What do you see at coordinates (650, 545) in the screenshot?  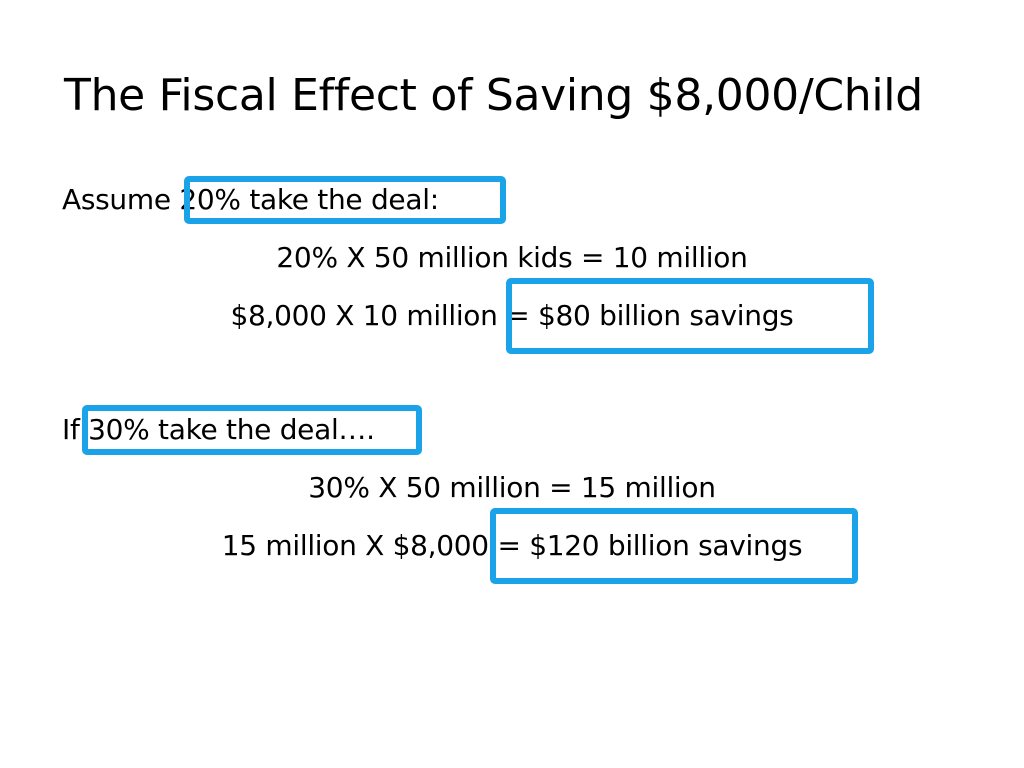 I see `scenario-2-calc-2-result: = $120 billion savings` at bounding box center [650, 545].